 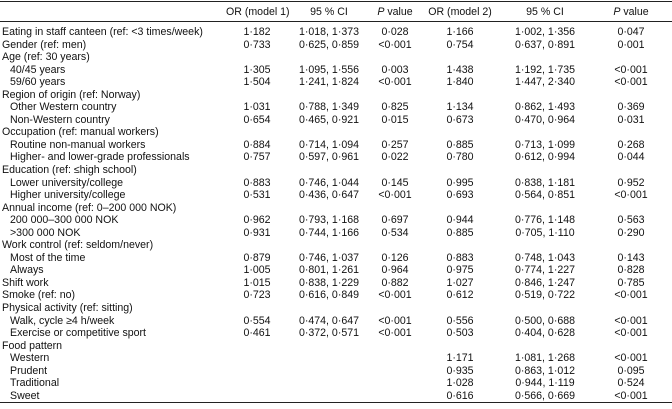 What do you see at coordinates (46, 57) in the screenshot?
I see `row-label: Age (ref: 30 years)` at bounding box center [46, 57].